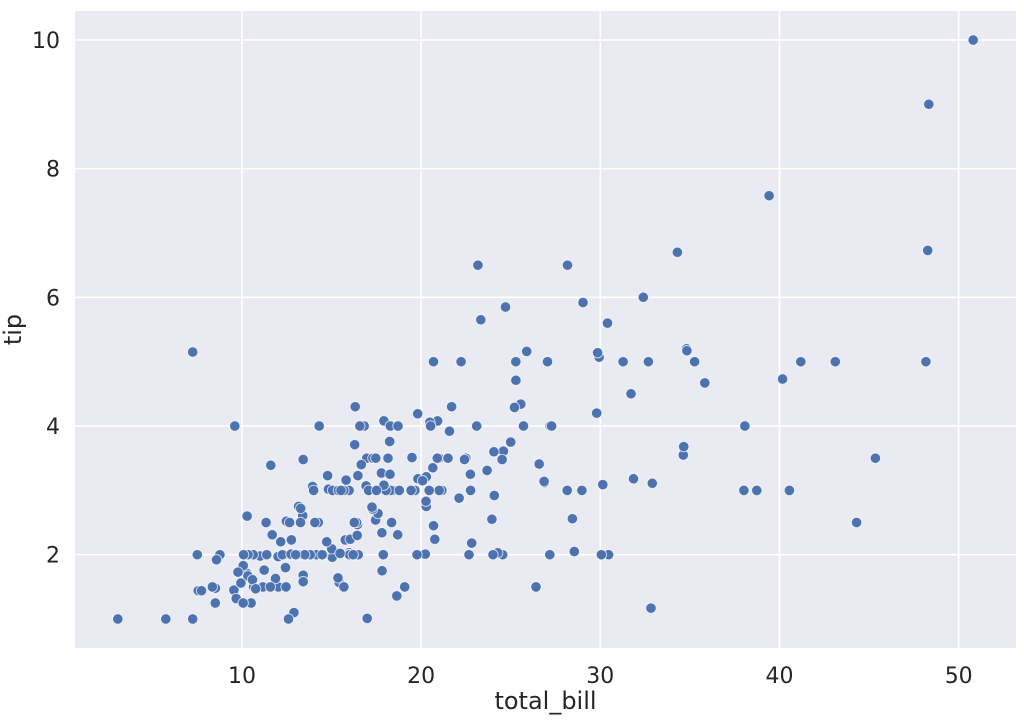 The width and height of the screenshot is (1024, 723). I want to click on x-tick-label: 20, so click(421, 676).